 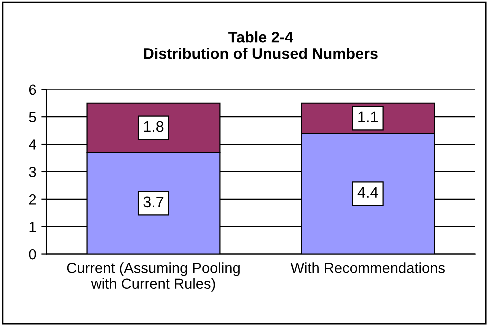 What do you see at coordinates (153, 277) in the screenshot?
I see `x-tick-label: Current (Assuming Pooling with Current Rules)` at bounding box center [153, 277].